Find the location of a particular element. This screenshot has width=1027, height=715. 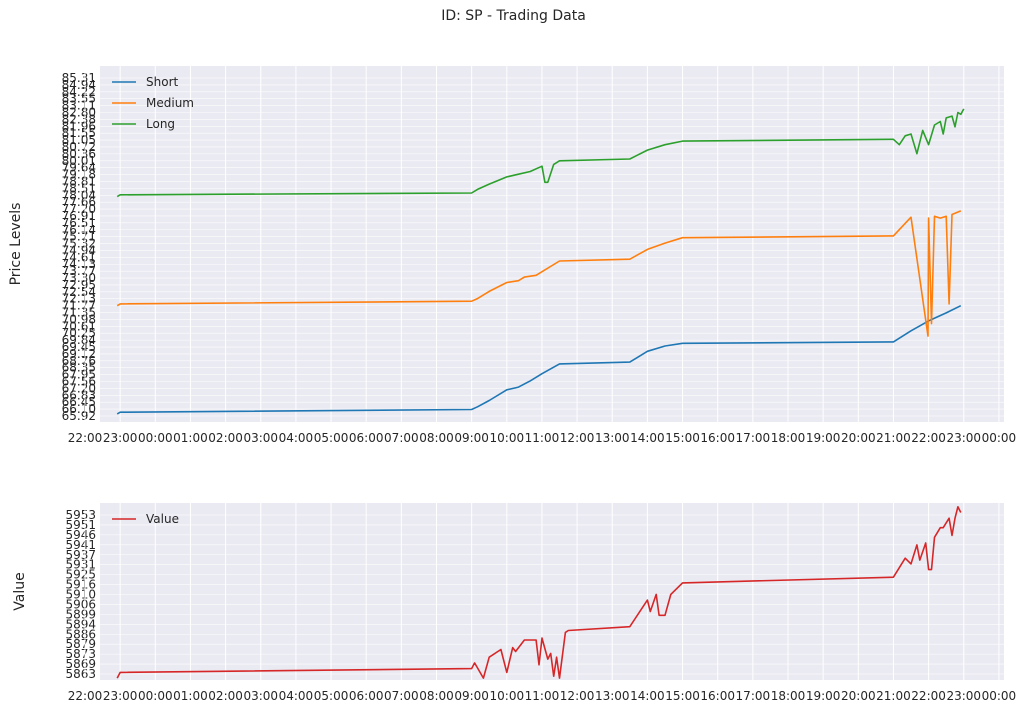

y-tick-label: 70.25 is located at coordinates (79, 333).